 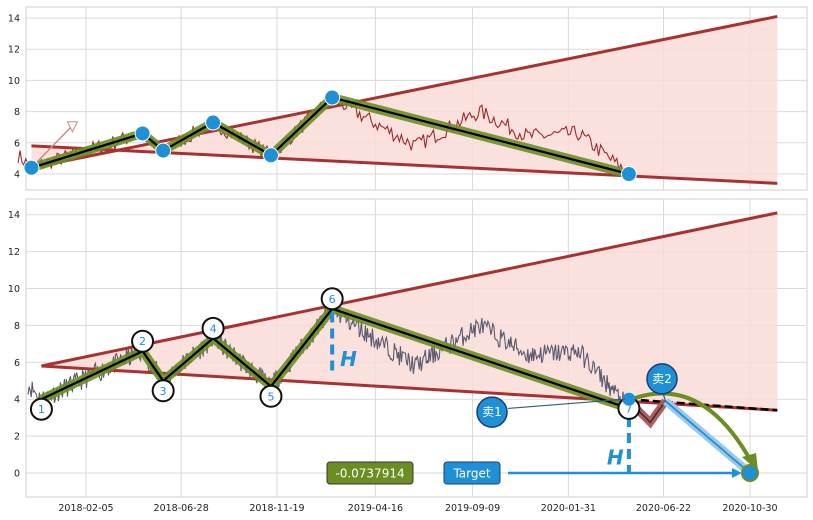 I want to click on value-badge-box, so click(x=370, y=473).